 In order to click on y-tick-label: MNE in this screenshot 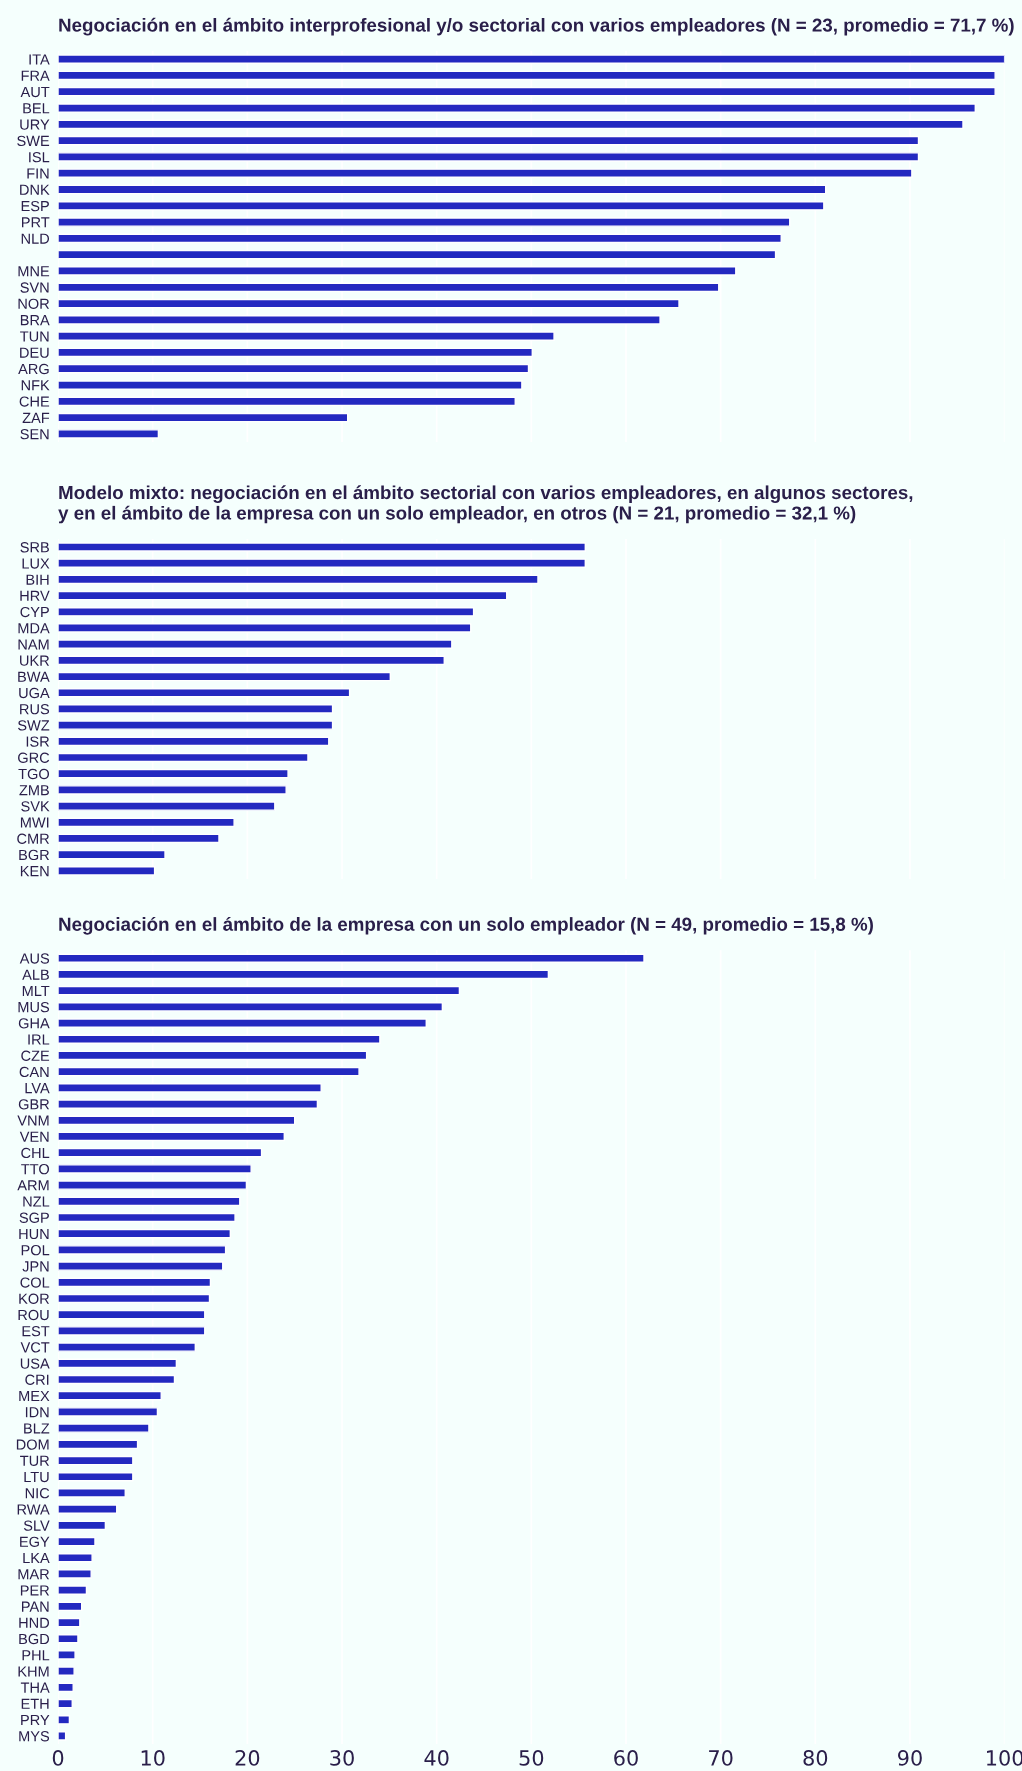, I will do `click(34, 271)`.